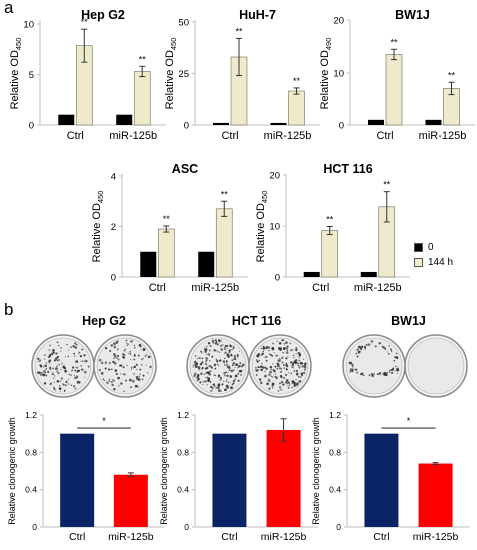 The height and width of the screenshot is (550, 477). Describe the element at coordinates (66, 119) in the screenshot. I see `od-chart-0-bar-0h` at that location.